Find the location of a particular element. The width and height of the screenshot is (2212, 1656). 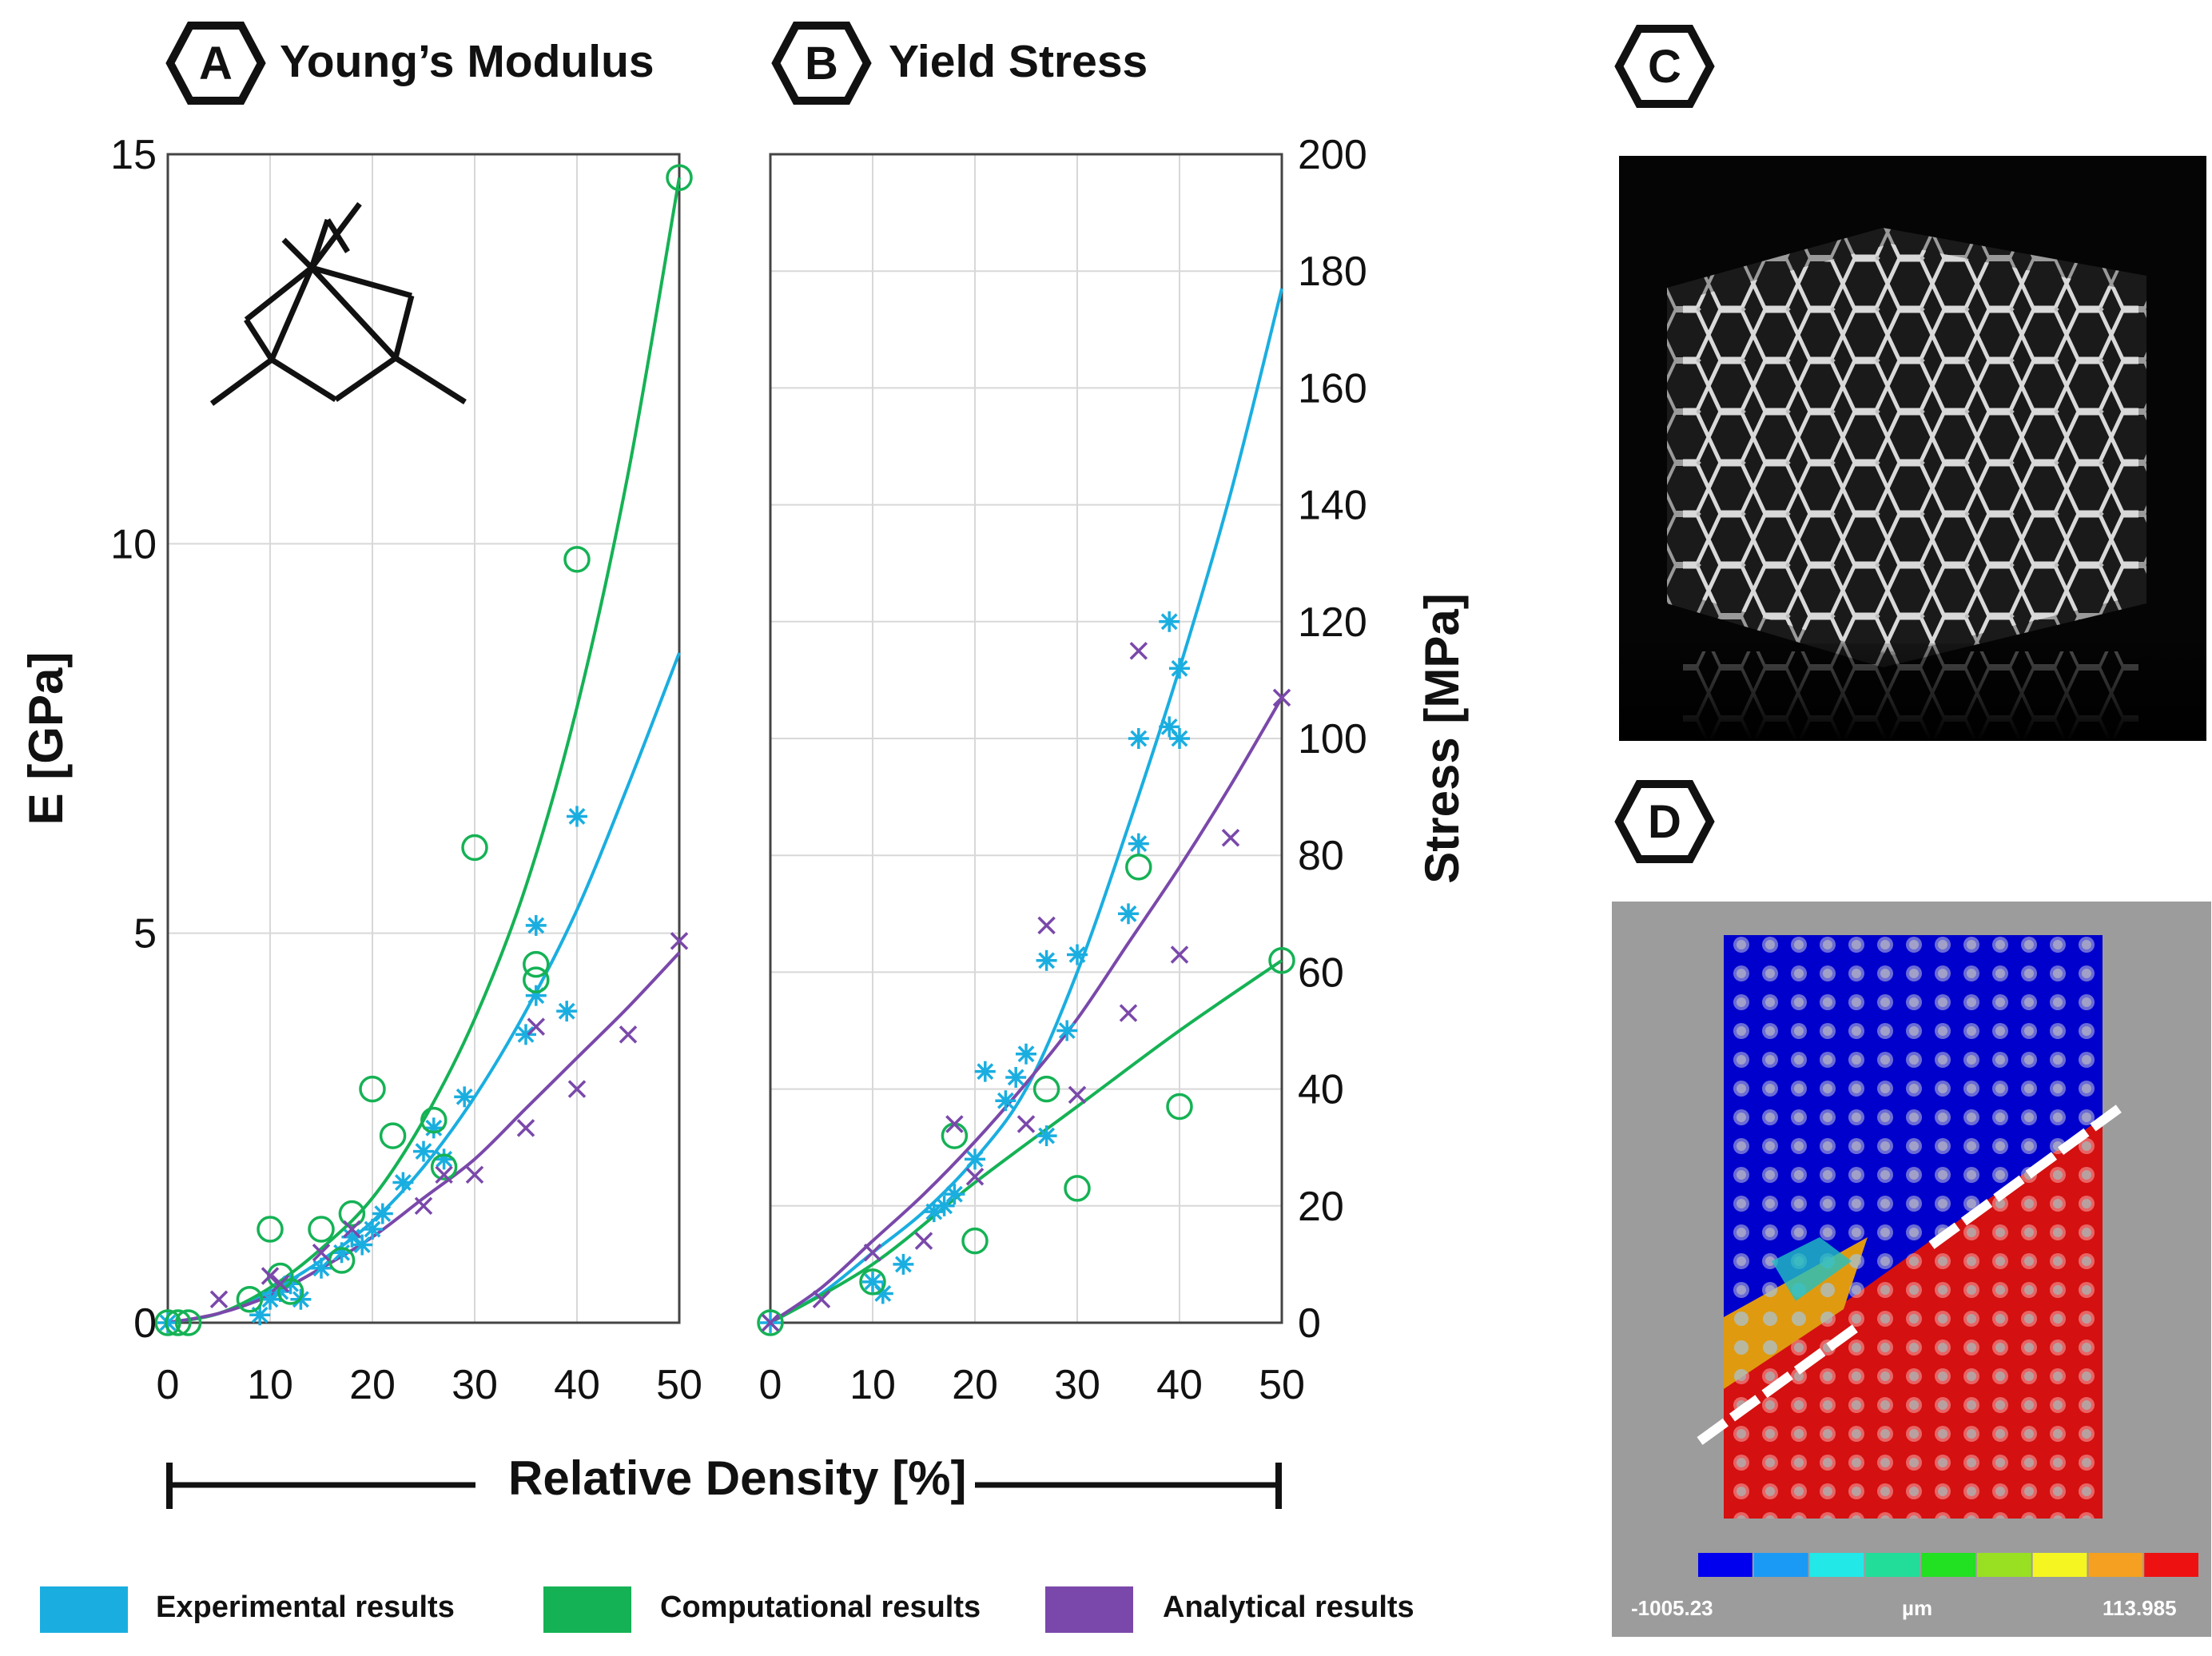

panel-a-badge: A is located at coordinates (215, 63).